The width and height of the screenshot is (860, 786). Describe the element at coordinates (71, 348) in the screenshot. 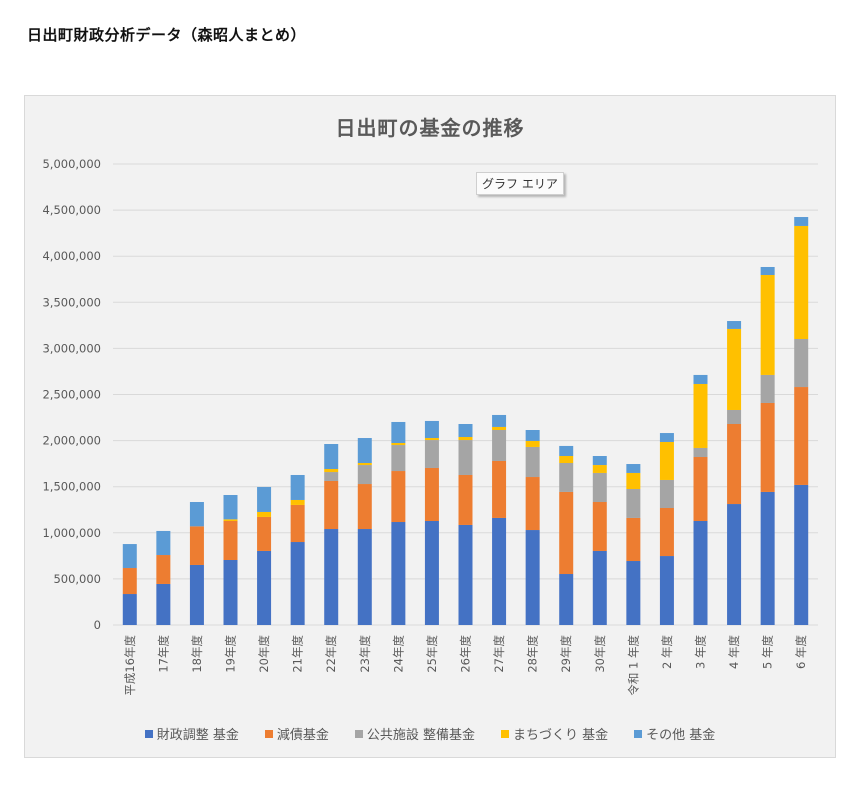

I see `y-tick-label: 3,000,000` at that location.